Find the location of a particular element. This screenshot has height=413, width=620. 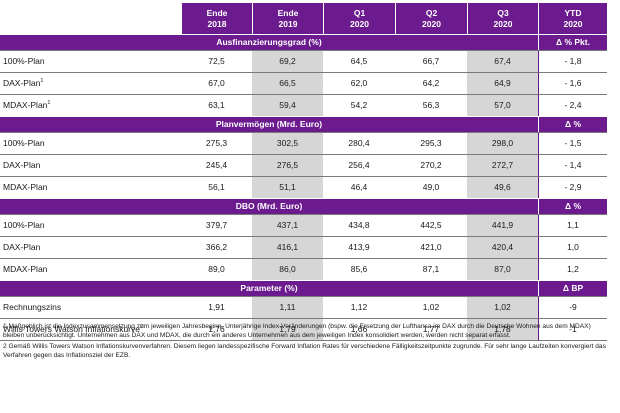

value-cell: 51,1 is located at coordinates (287, 187).